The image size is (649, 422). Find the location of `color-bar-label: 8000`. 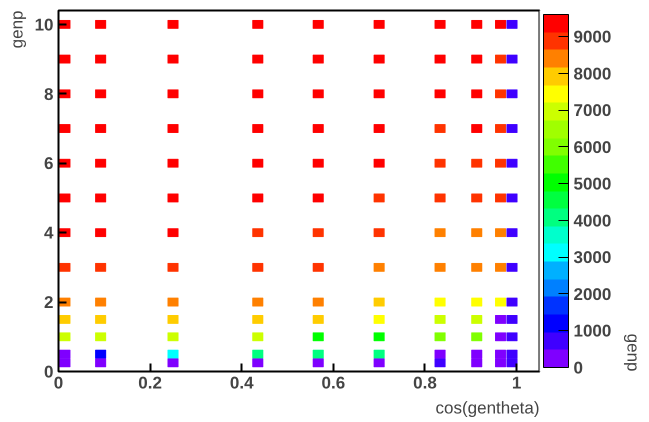

color-bar-label: 8000 is located at coordinates (593, 74).